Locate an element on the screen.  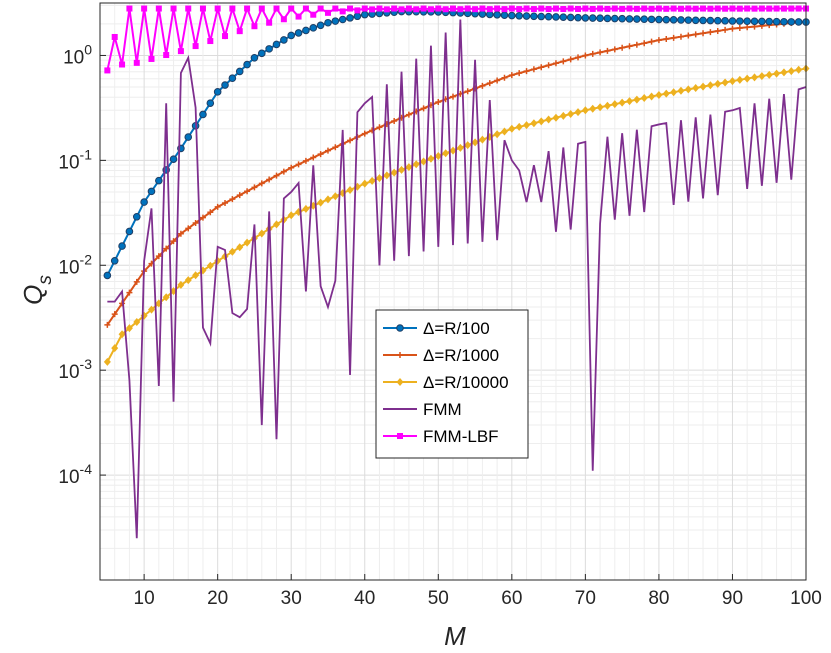
y-axis-label: Qs is located at coordinates (37, 290).